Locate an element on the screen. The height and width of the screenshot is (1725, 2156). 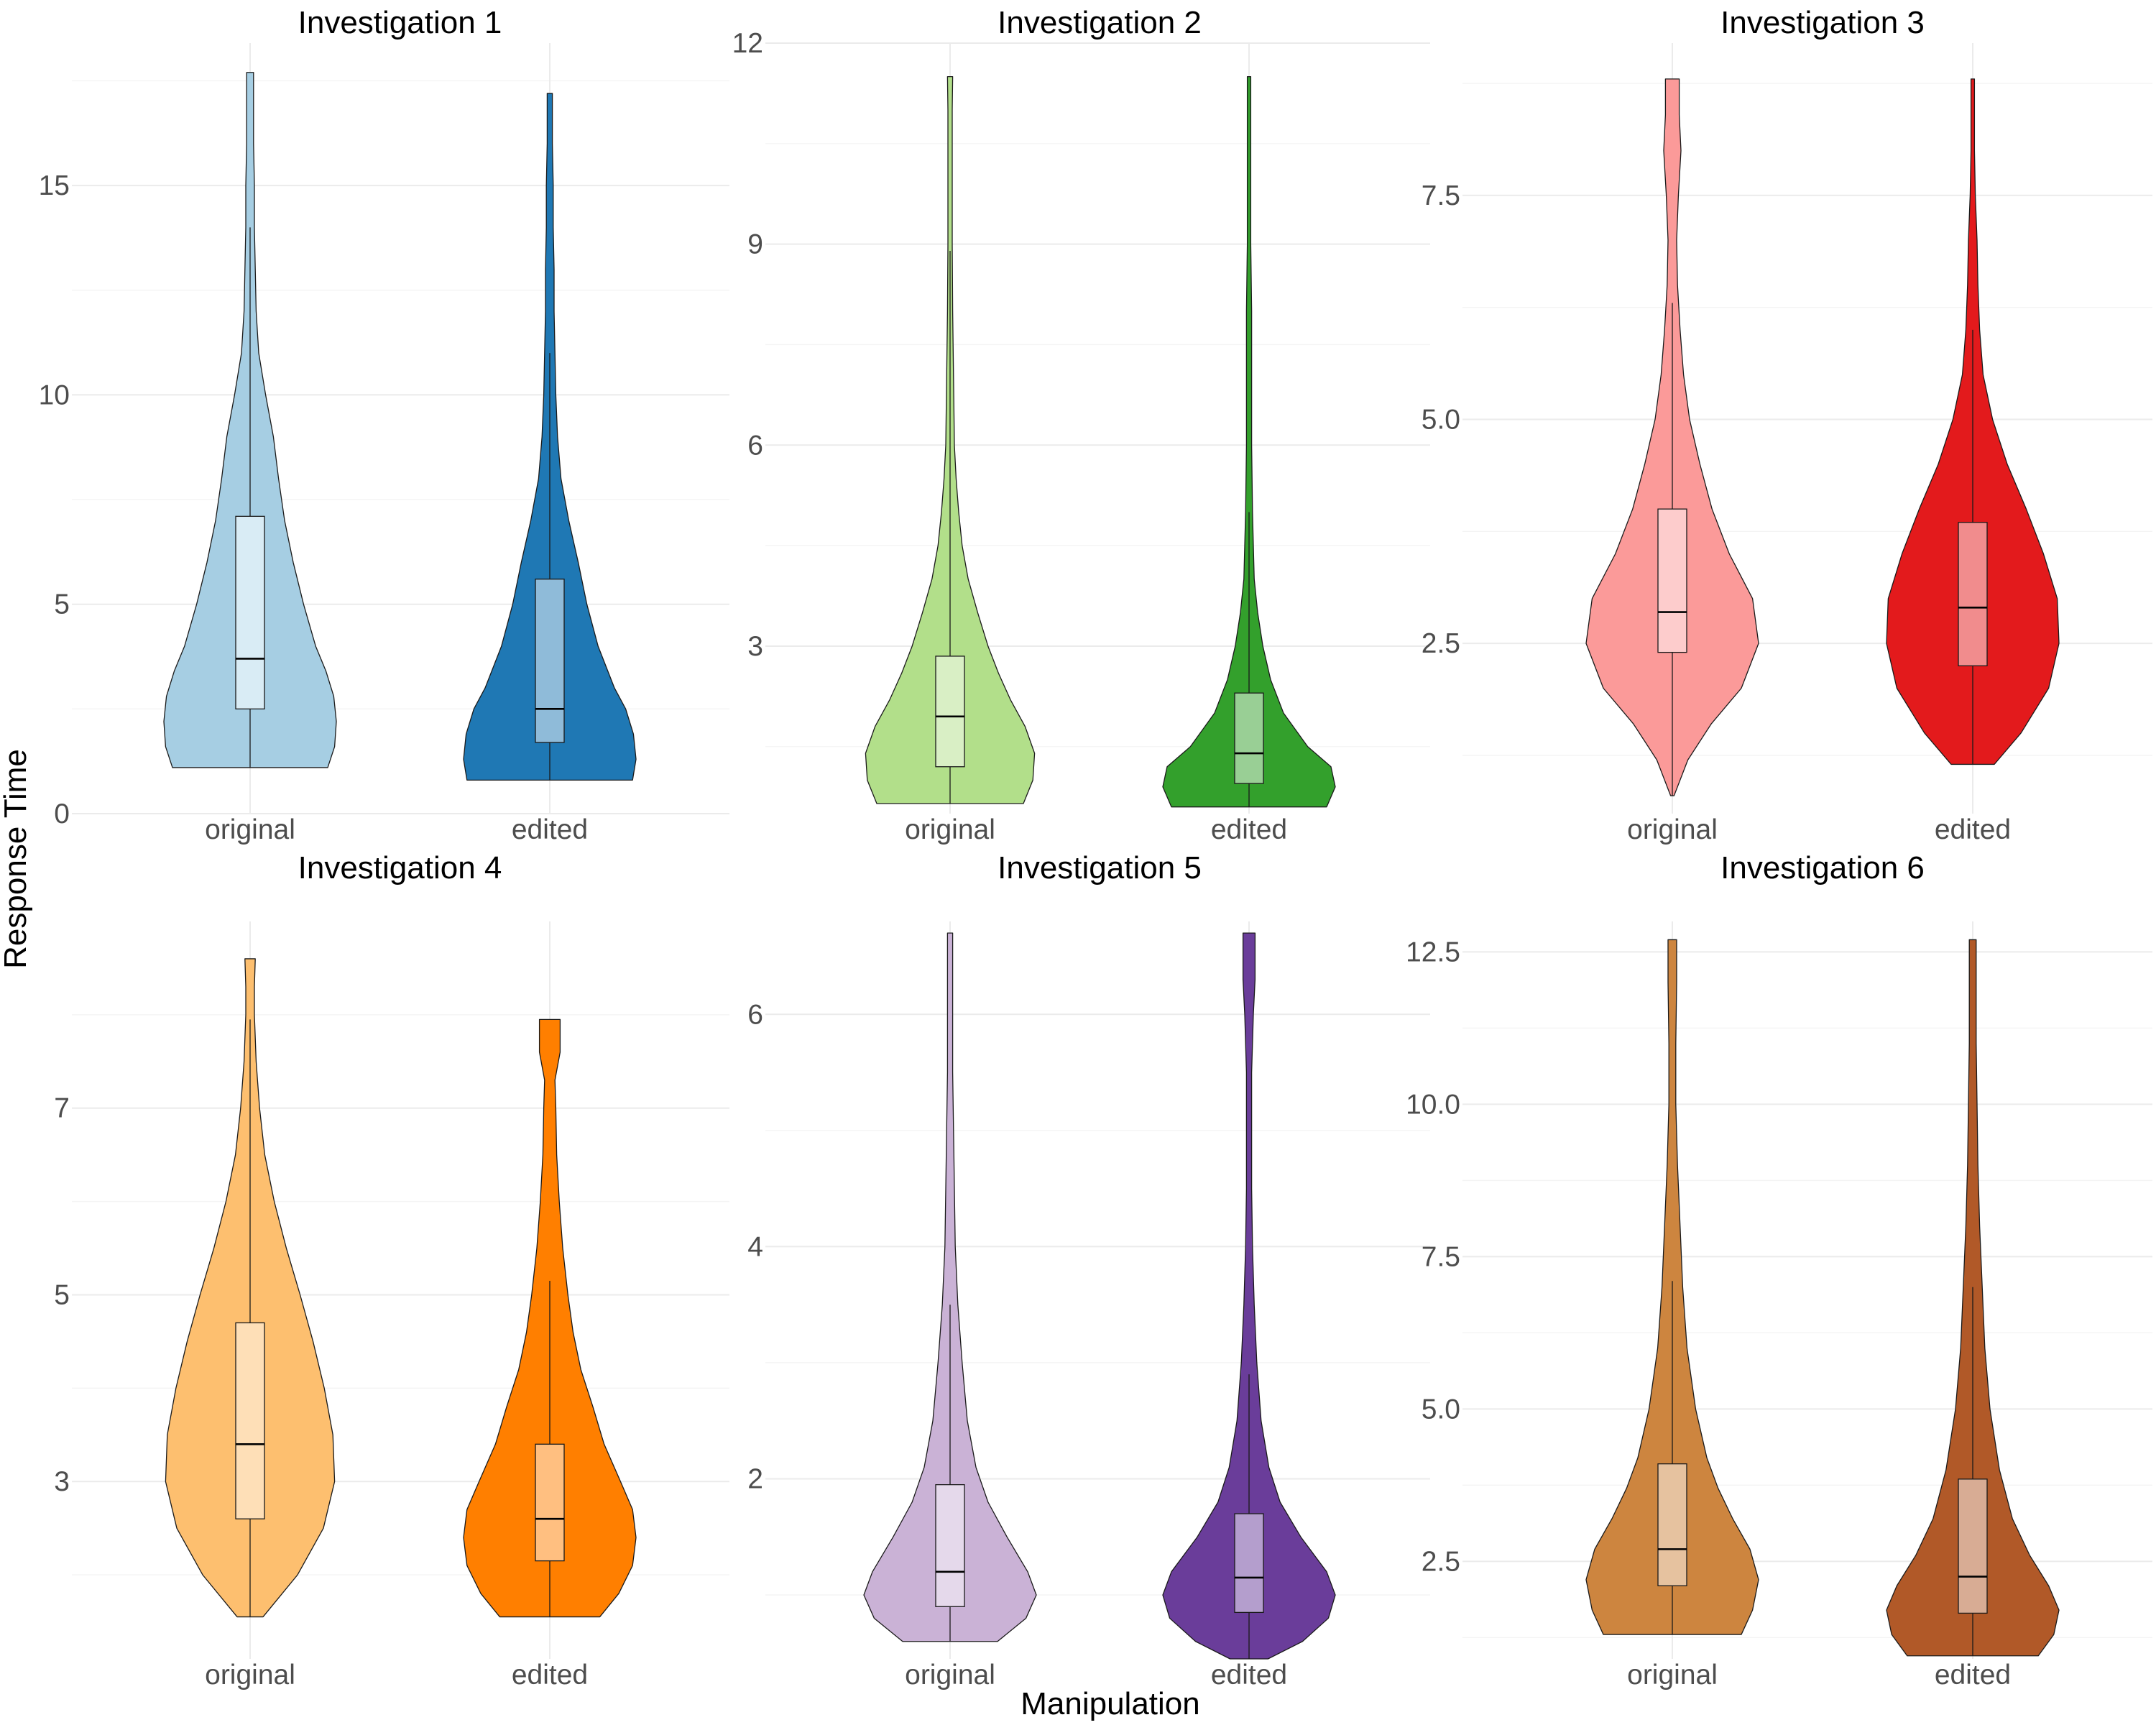
panel-title: Investigation 3 is located at coordinates (1823, 22).